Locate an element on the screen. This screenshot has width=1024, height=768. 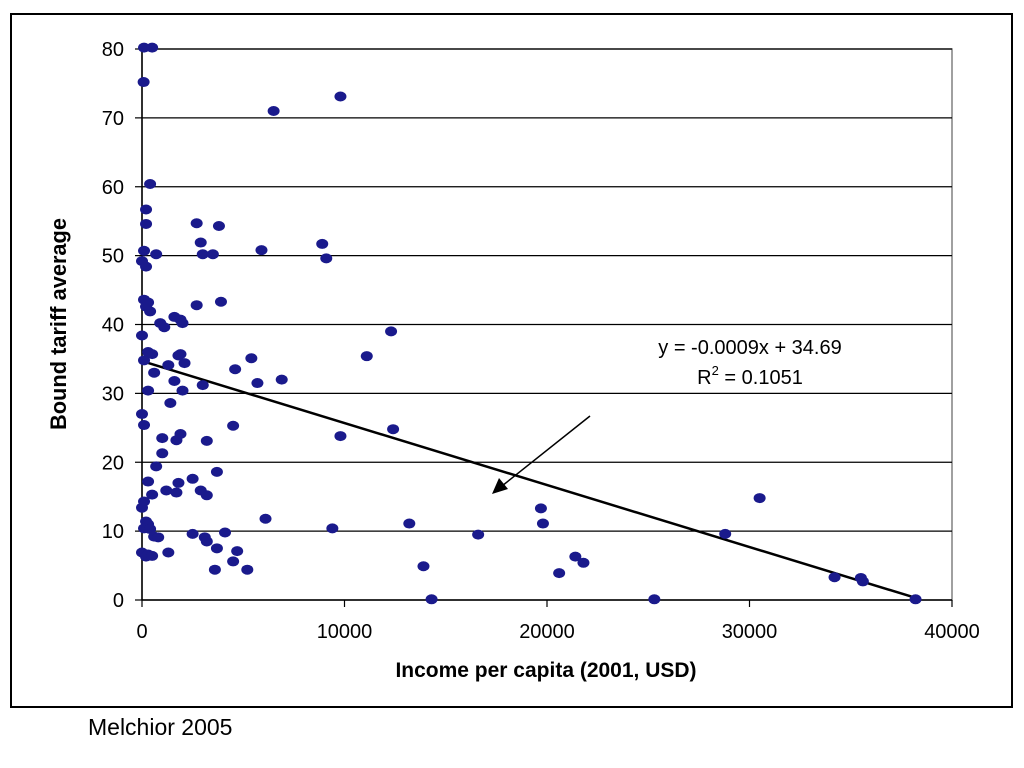
r-squared-label: R2 = 0.1051 is located at coordinates (750, 376).